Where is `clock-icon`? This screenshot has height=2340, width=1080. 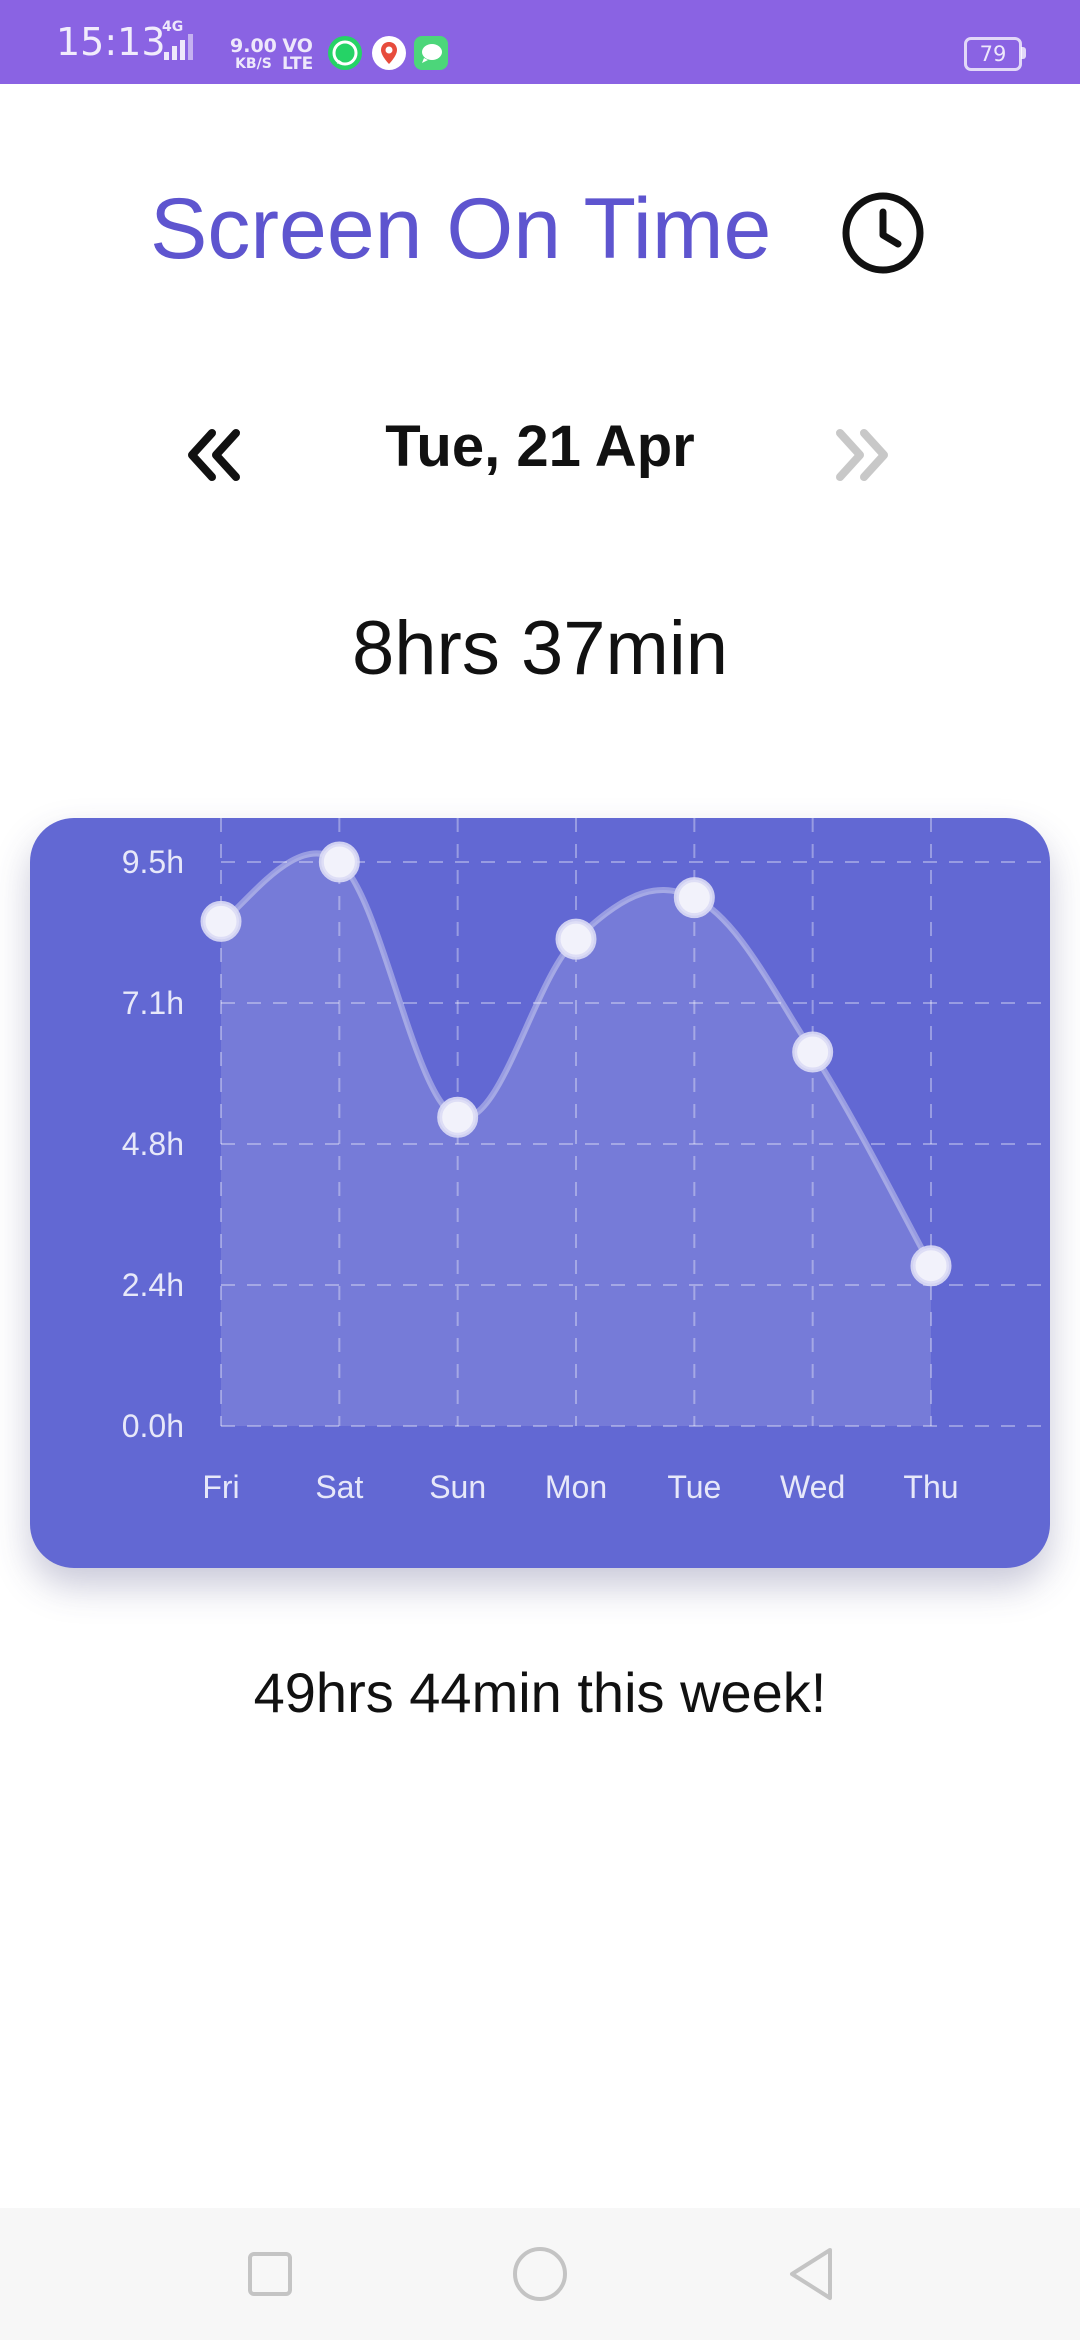
clock-icon is located at coordinates (883, 233).